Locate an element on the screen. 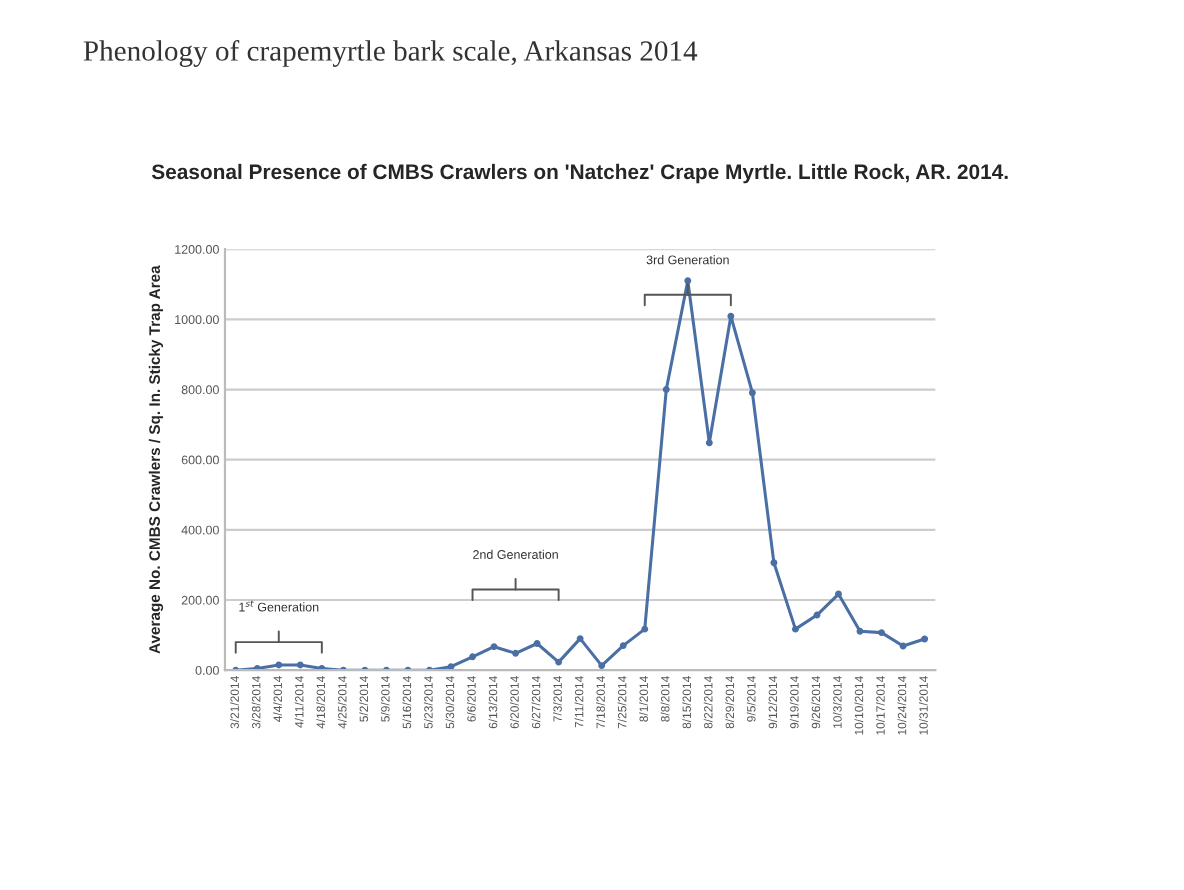  chart-subtitle: Seasonal Presence of CMBS Crawlers on 'Natchez' Crape Myrtle. Little Rock, AR. 2014. is located at coordinates (579, 173).